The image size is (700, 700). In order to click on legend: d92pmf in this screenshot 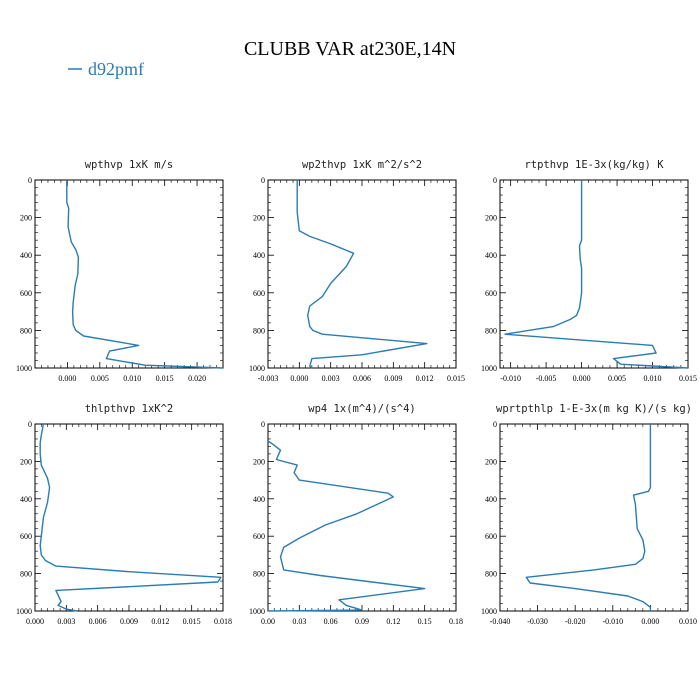, I will do `click(106, 69)`.